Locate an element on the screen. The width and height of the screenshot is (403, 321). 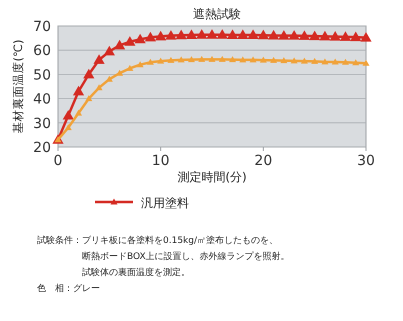
x-tick-label: 20 is located at coordinates (263, 161).